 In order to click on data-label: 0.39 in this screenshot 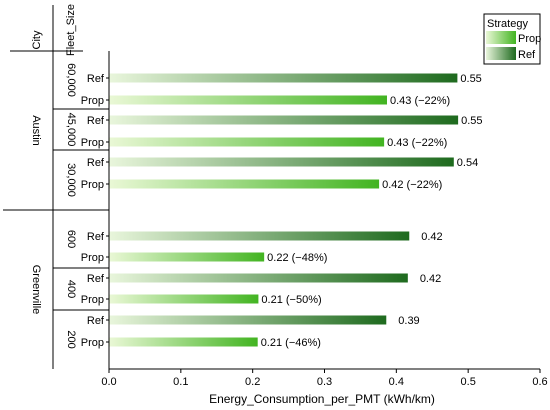, I will do `click(408, 321)`.